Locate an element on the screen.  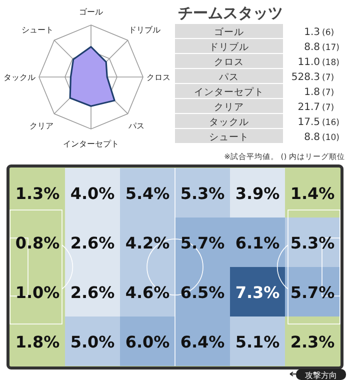
data-label: 0.8% is located at coordinates (37, 242).